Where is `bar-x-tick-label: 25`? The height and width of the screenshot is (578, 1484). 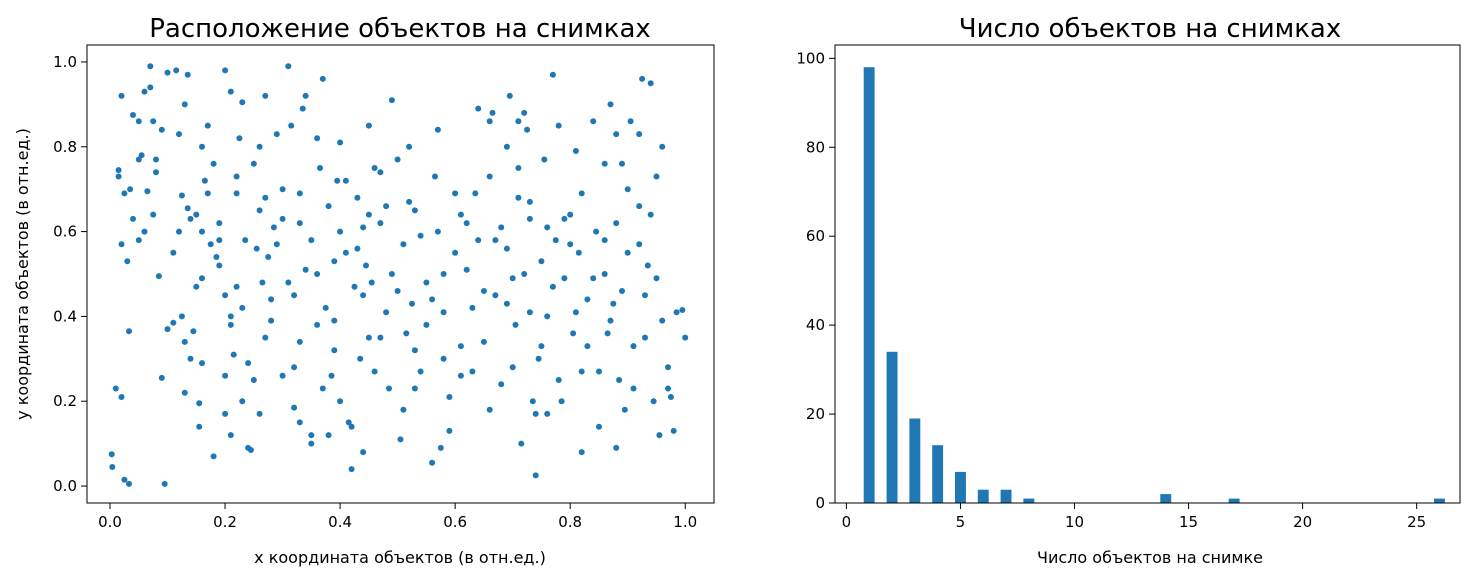 bar-x-tick-label: 25 is located at coordinates (1416, 522).